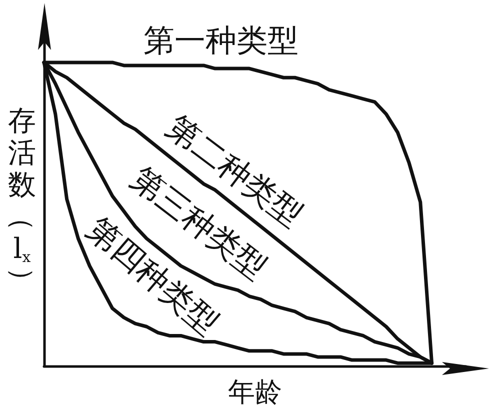  Describe the element at coordinates (255, 392) in the screenshot. I see `x-axis-title: 年龄` at that location.